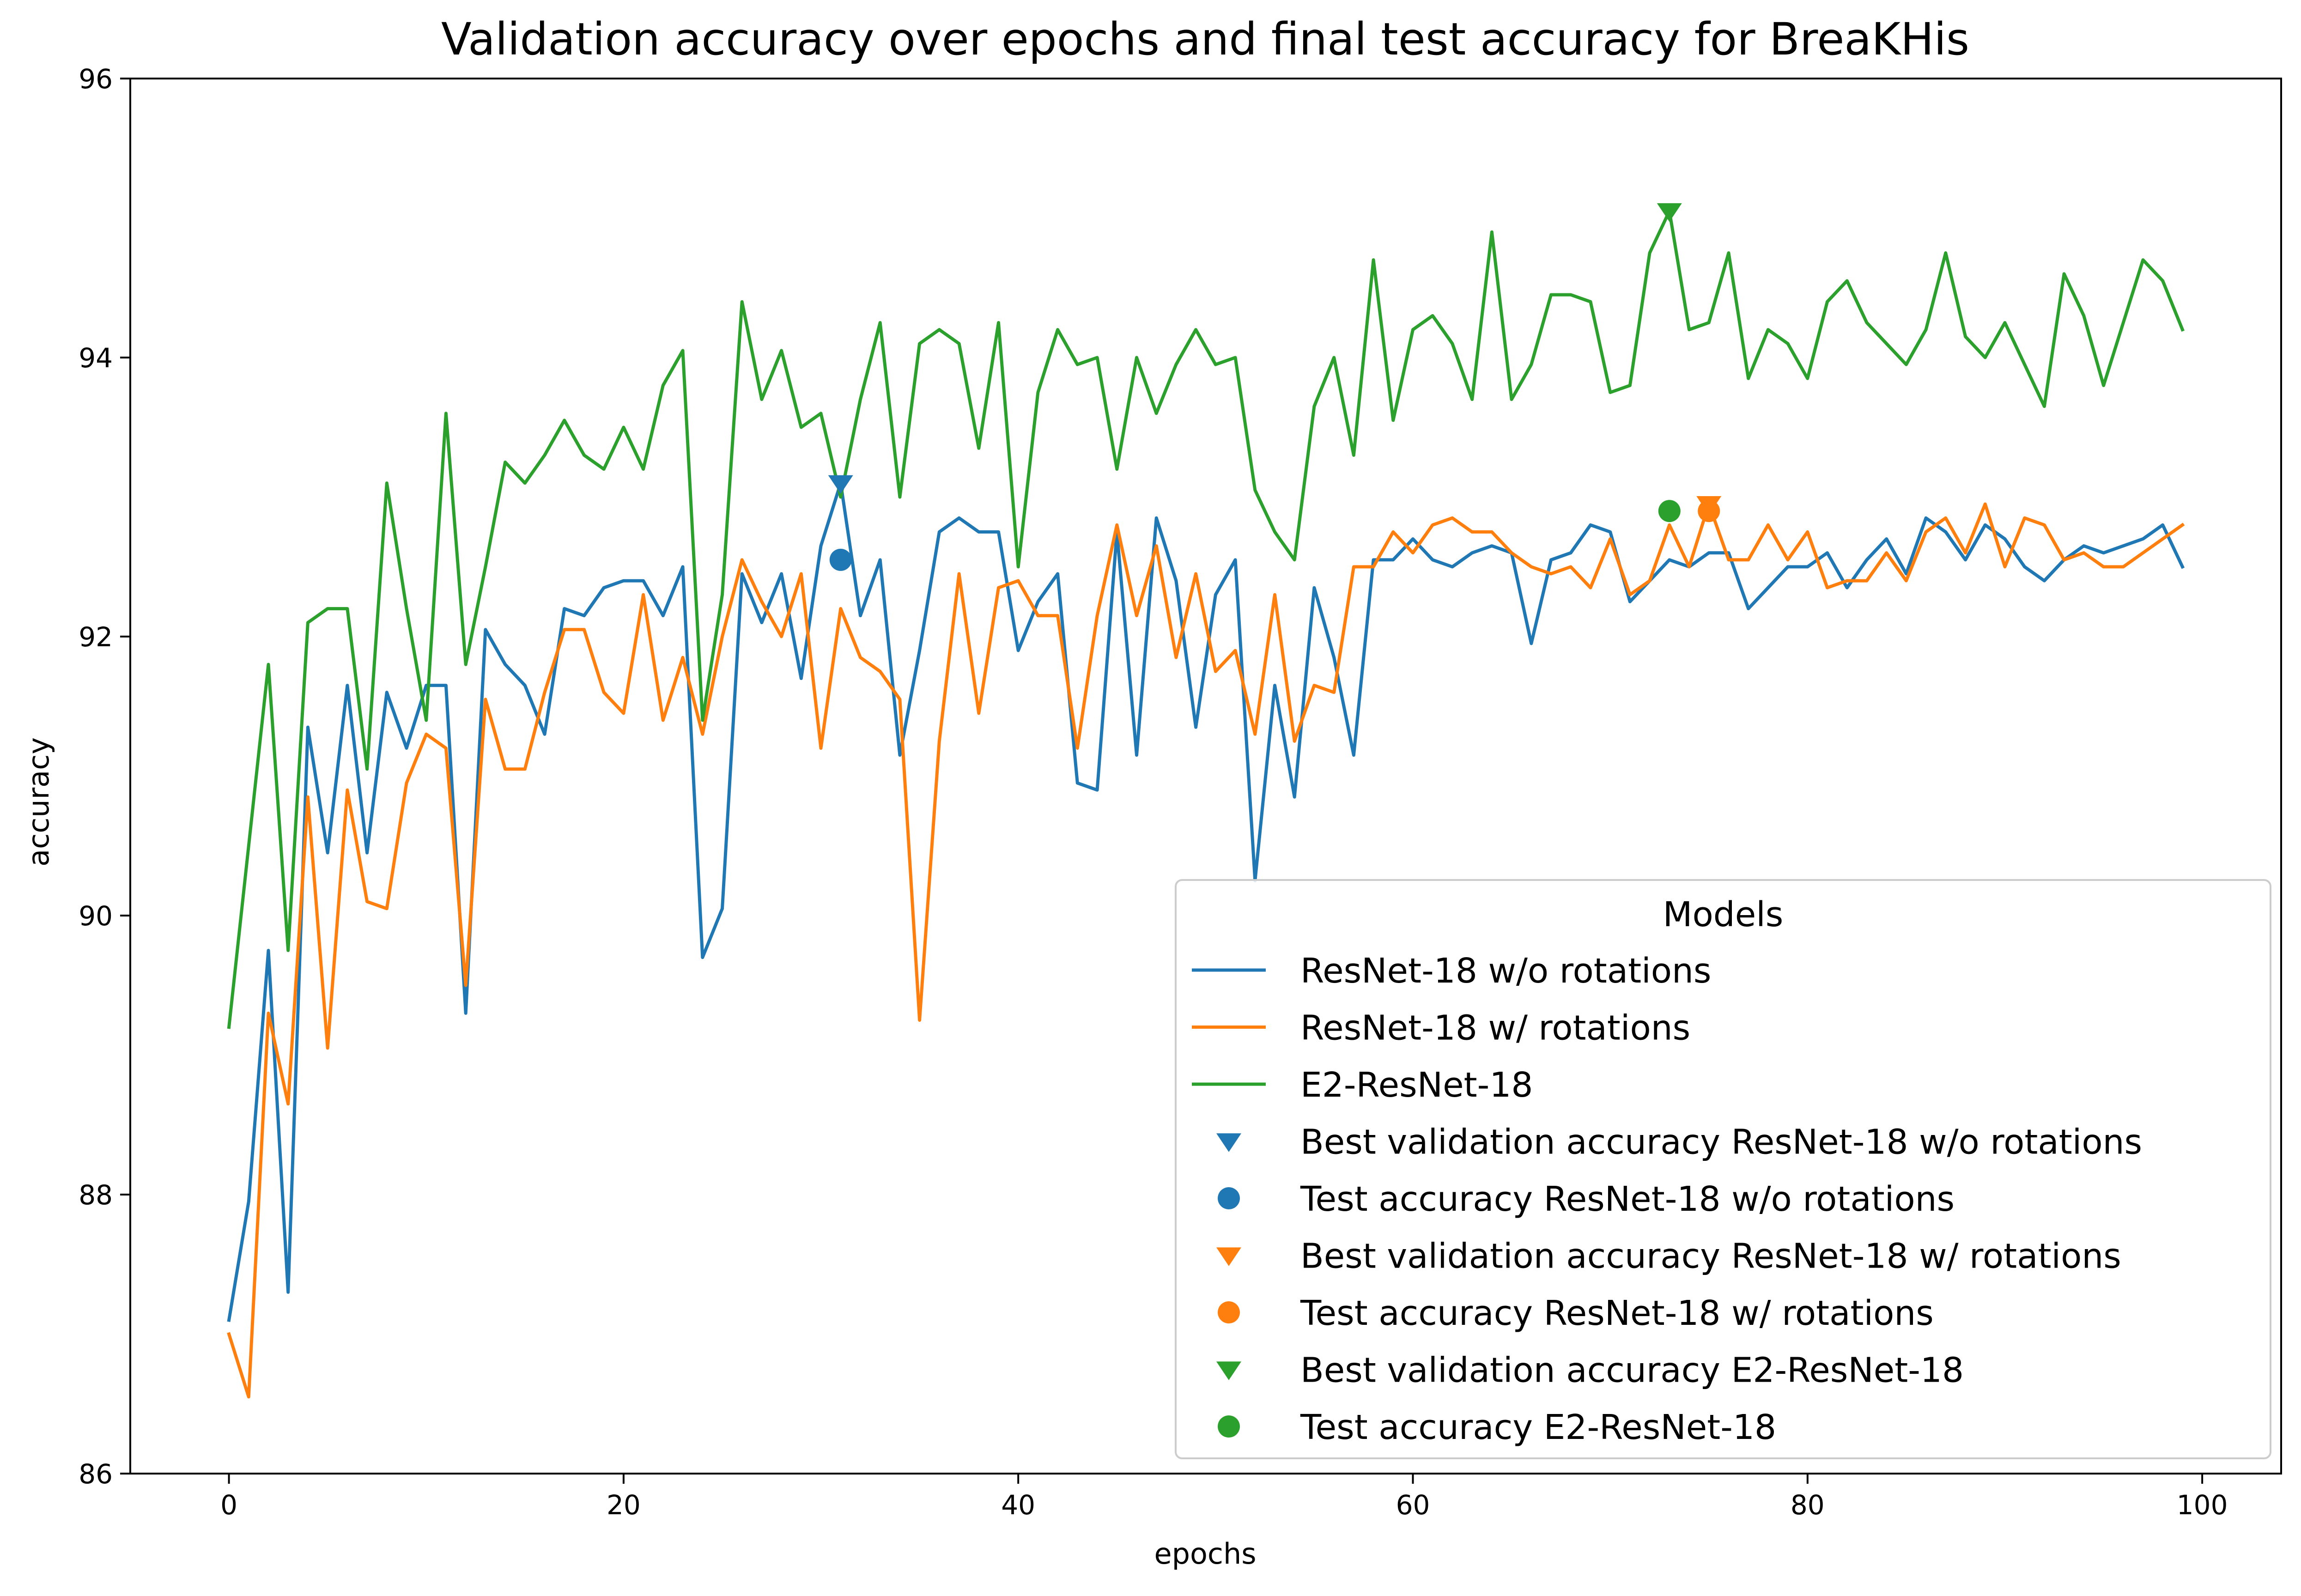 Image resolution: width=2301 pixels, height=1596 pixels. What do you see at coordinates (1505, 971) in the screenshot?
I see `legend-label-0: ResNet-18 w/o rotations` at bounding box center [1505, 971].